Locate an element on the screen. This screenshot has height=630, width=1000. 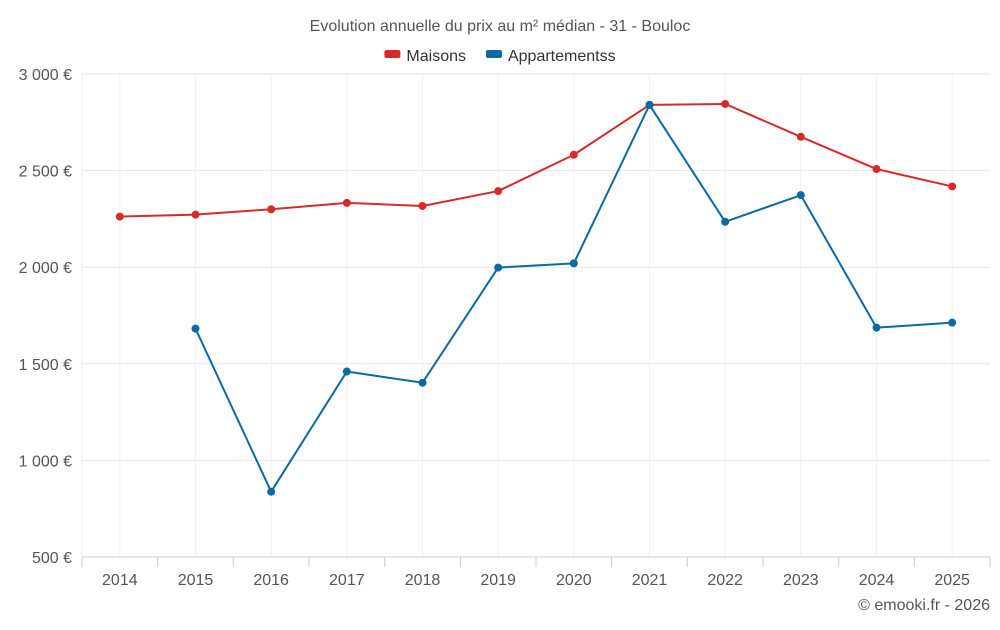
y-tick-label: 2 000 € is located at coordinates (45, 268).